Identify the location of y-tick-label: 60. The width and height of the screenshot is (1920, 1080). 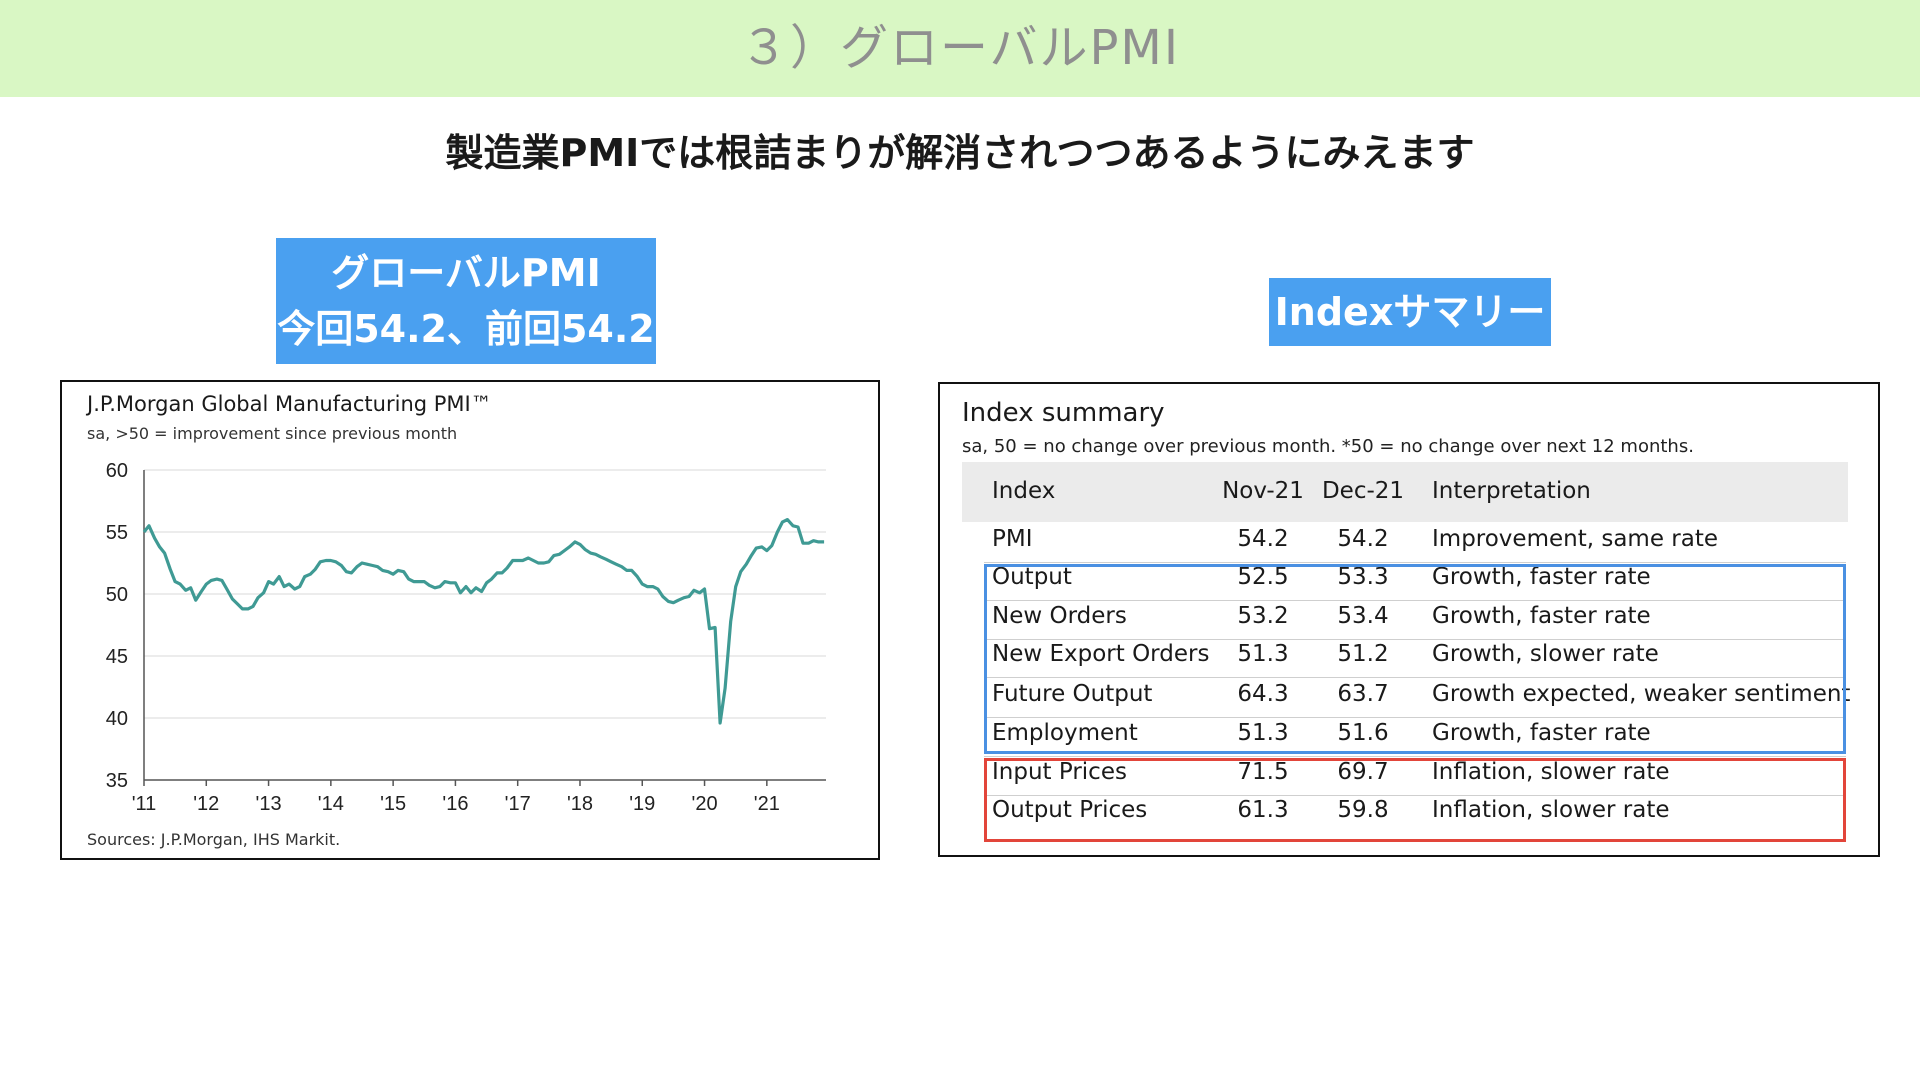
(117, 471).